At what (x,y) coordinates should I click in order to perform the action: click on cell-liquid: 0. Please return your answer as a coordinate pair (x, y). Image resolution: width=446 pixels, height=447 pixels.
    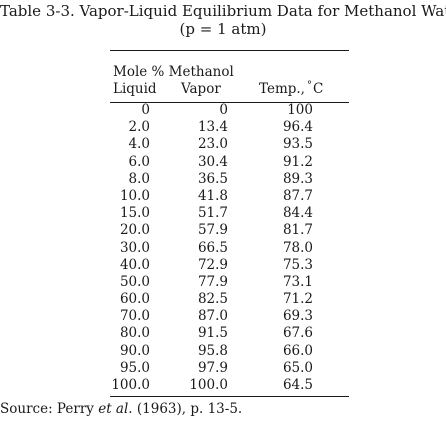
    Looking at the image, I should click on (145, 110).